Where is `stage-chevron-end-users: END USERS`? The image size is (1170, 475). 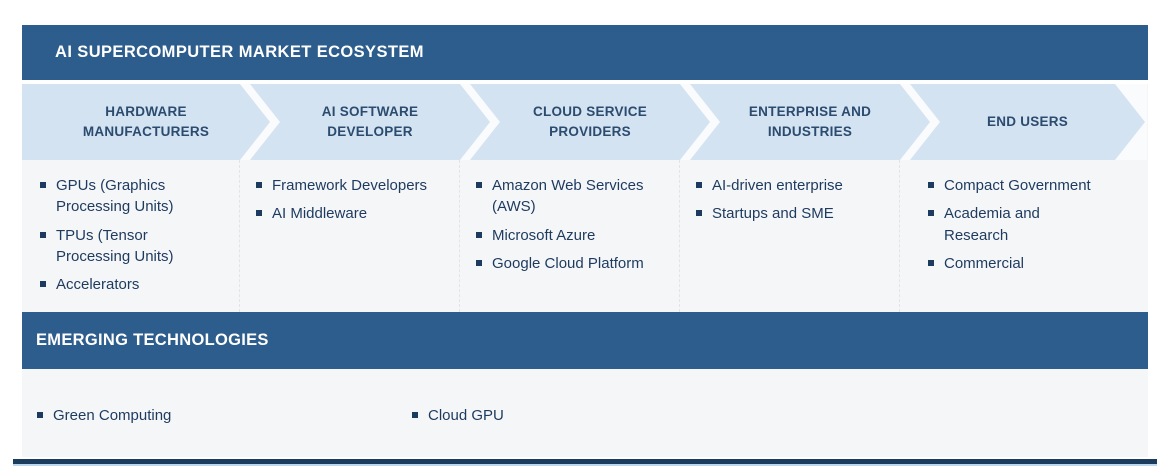 stage-chevron-end-users: END USERS is located at coordinates (1027, 122).